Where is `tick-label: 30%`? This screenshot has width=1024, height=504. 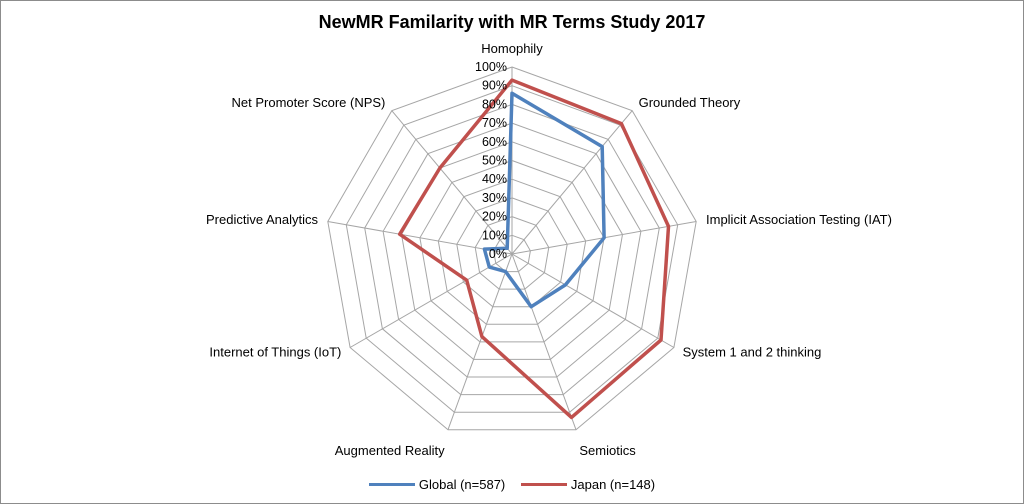
tick-label: 30% is located at coordinates (494, 198).